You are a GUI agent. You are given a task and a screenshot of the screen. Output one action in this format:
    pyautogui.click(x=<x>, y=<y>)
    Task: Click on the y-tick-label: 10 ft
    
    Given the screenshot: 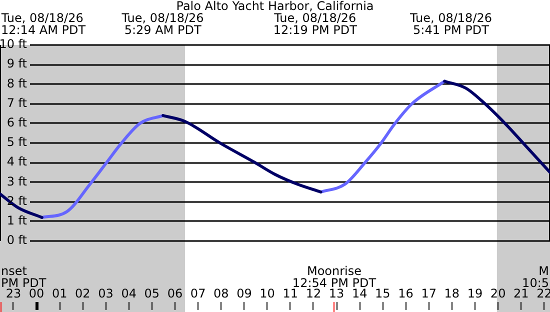 What is the action you would take?
    pyautogui.click(x=14, y=44)
    